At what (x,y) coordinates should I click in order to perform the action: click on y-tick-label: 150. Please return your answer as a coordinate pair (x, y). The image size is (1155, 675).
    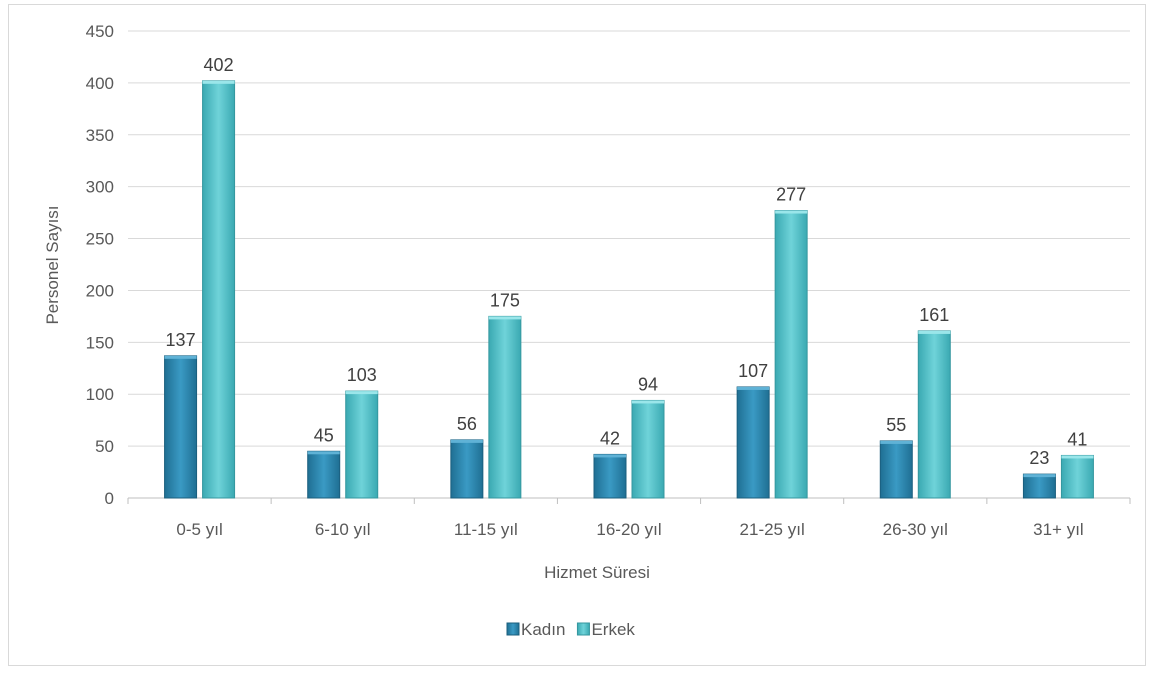
    Looking at the image, I should click on (100, 342).